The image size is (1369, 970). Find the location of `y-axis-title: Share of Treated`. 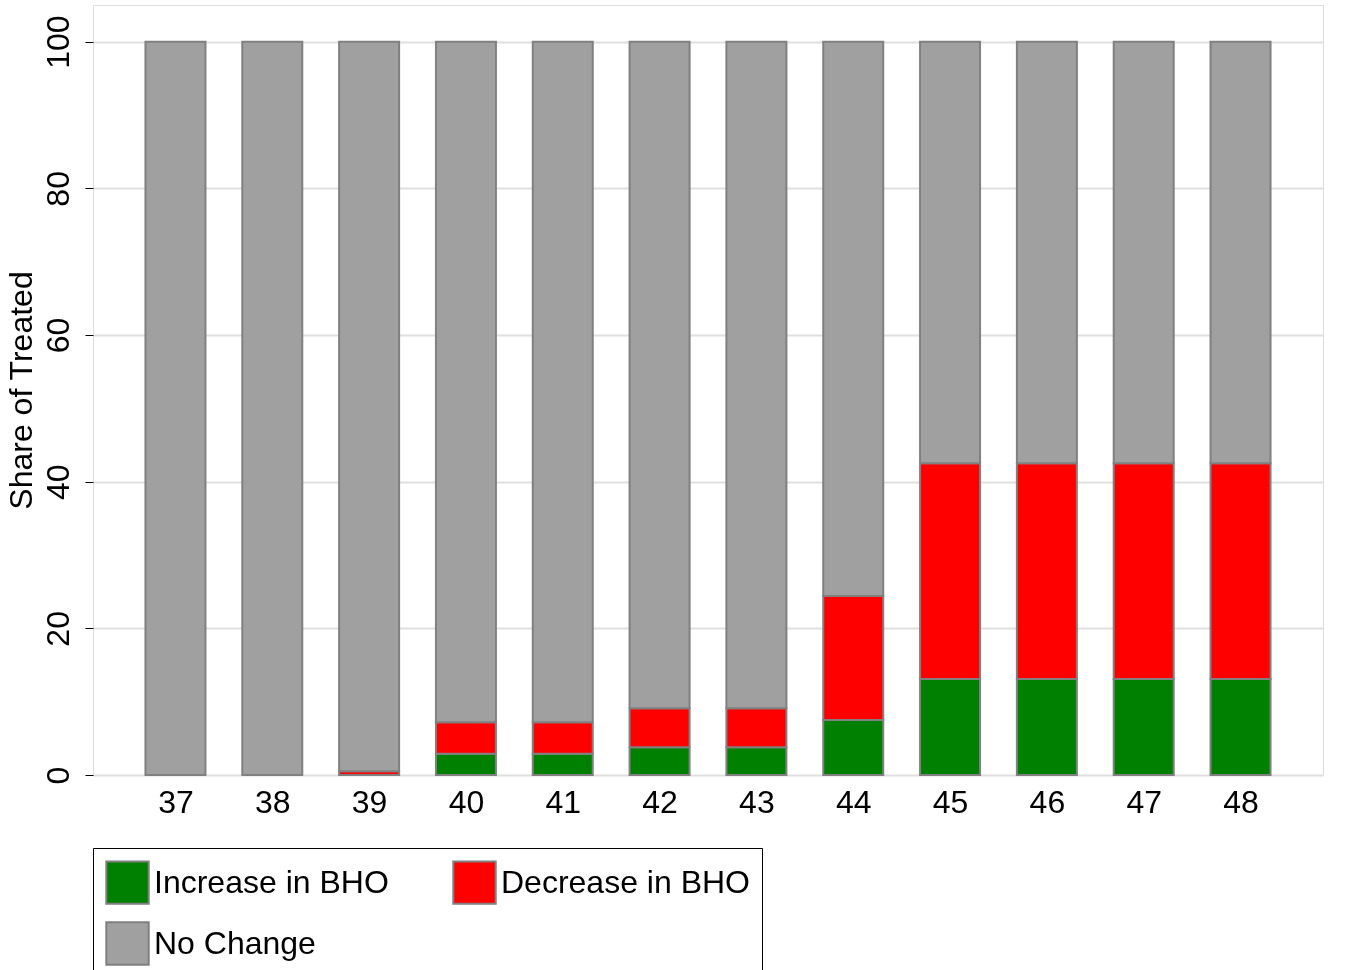

y-axis-title: Share of Treated is located at coordinates (20, 390).